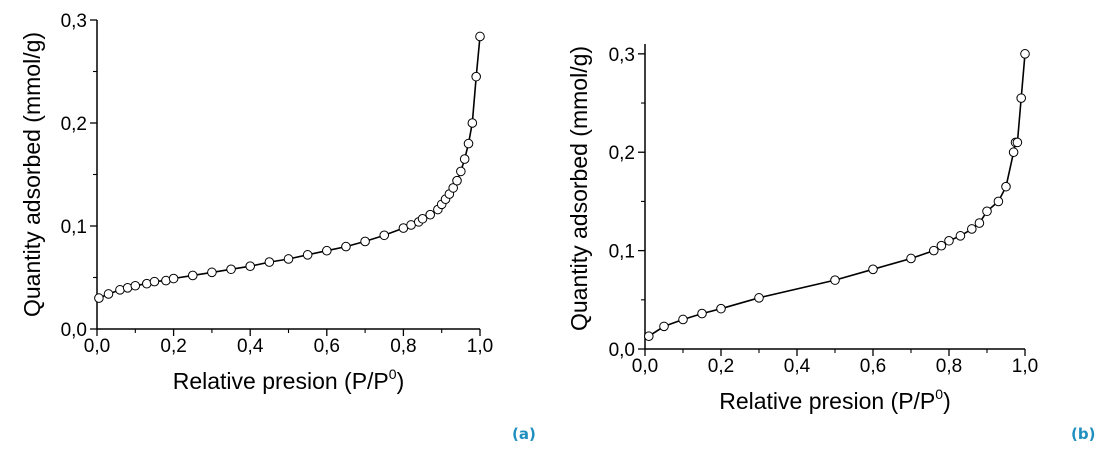  What do you see at coordinates (622, 153) in the screenshot?
I see `chart-b-y-tick-label: 0,2` at bounding box center [622, 153].